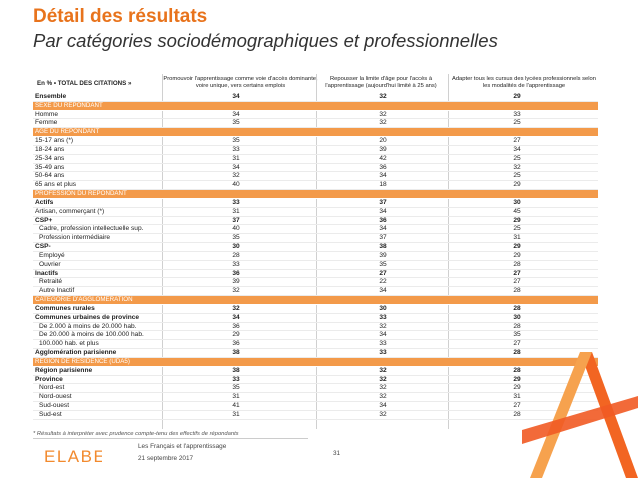 Image resolution: width=638 pixels, height=478 pixels. I want to click on row-label: 18-24 ans, so click(50, 149).